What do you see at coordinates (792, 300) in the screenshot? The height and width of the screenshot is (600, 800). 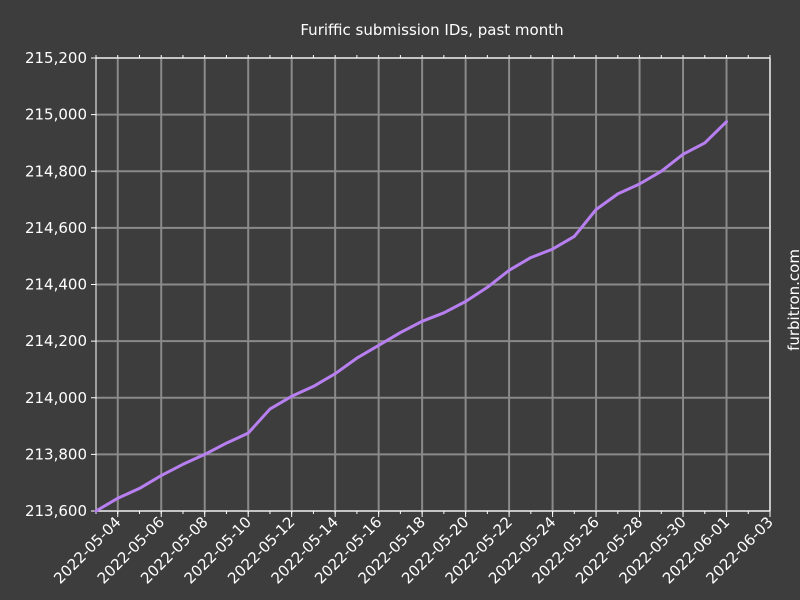 I see `site-watermark: furbitron.com` at bounding box center [792, 300].